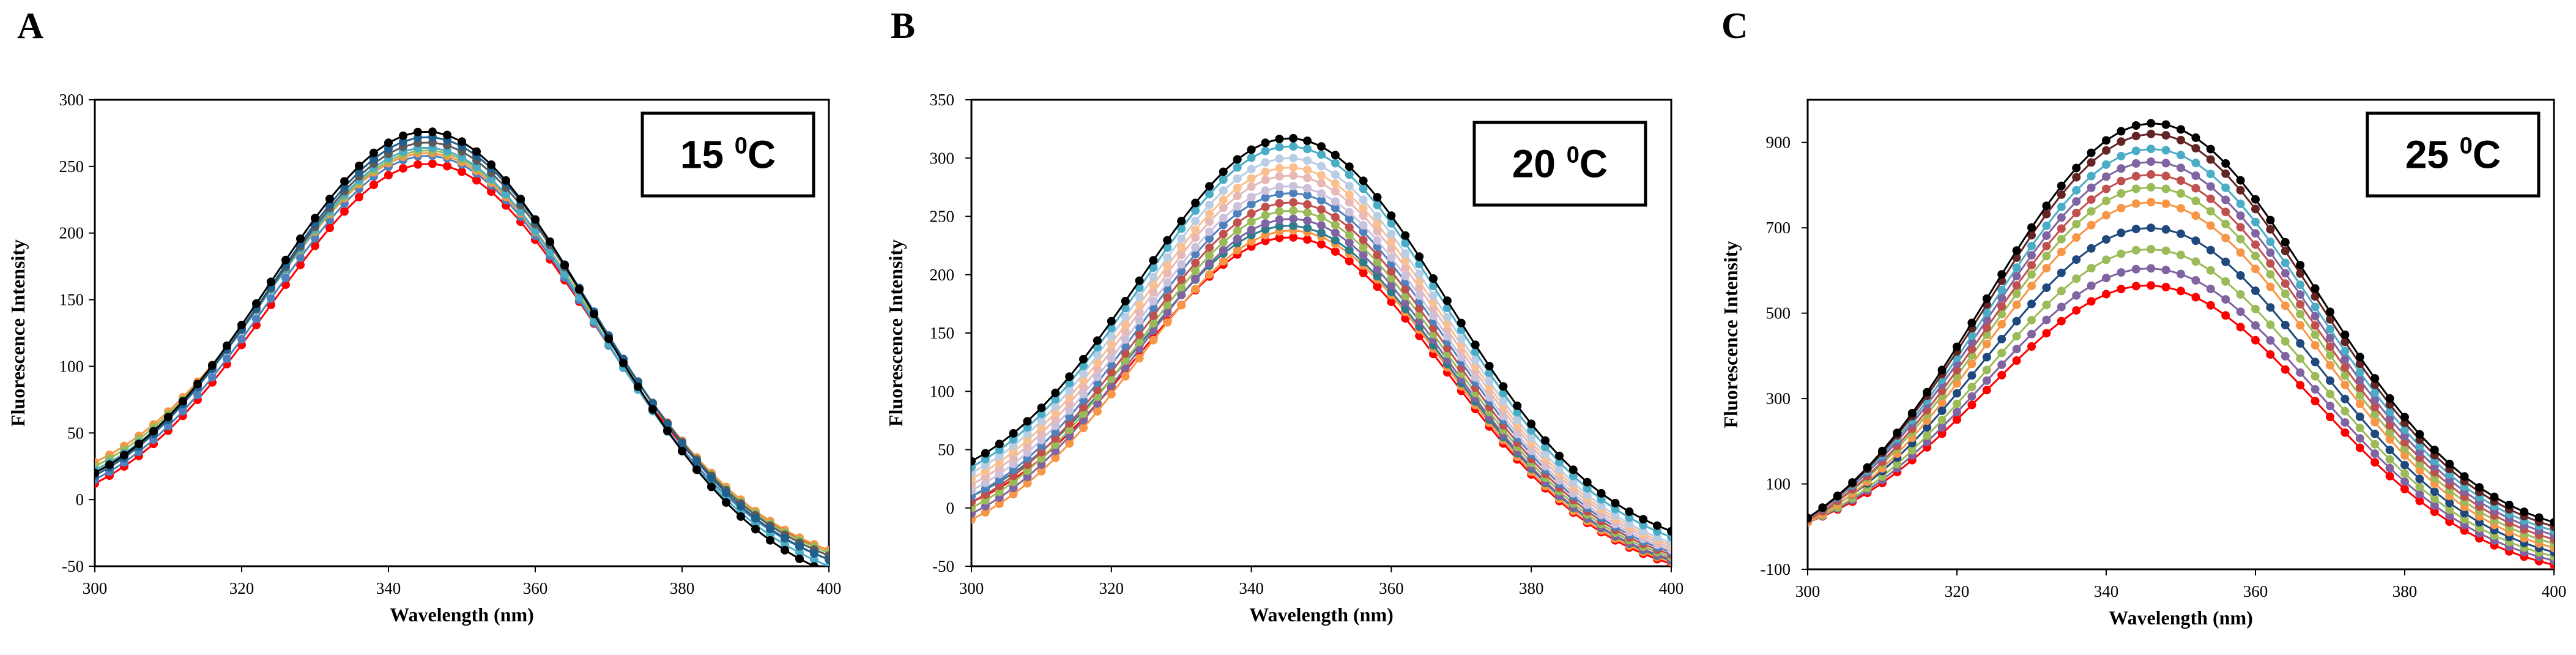 Image resolution: width=2576 pixels, height=655 pixels. Describe the element at coordinates (71, 366) in the screenshot. I see `y-tick-label: 100` at that location.